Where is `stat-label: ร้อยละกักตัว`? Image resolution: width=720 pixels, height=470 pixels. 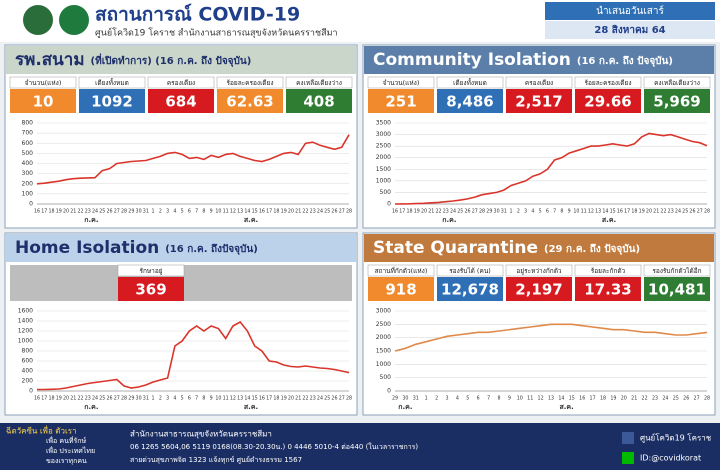 stat-label: ร้อยละกักตัว is located at coordinates (608, 271).